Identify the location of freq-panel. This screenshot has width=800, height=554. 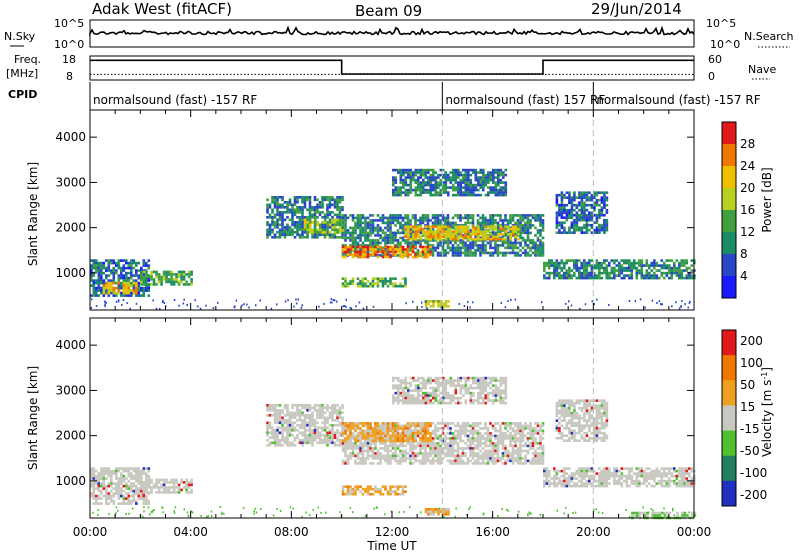
(392, 68).